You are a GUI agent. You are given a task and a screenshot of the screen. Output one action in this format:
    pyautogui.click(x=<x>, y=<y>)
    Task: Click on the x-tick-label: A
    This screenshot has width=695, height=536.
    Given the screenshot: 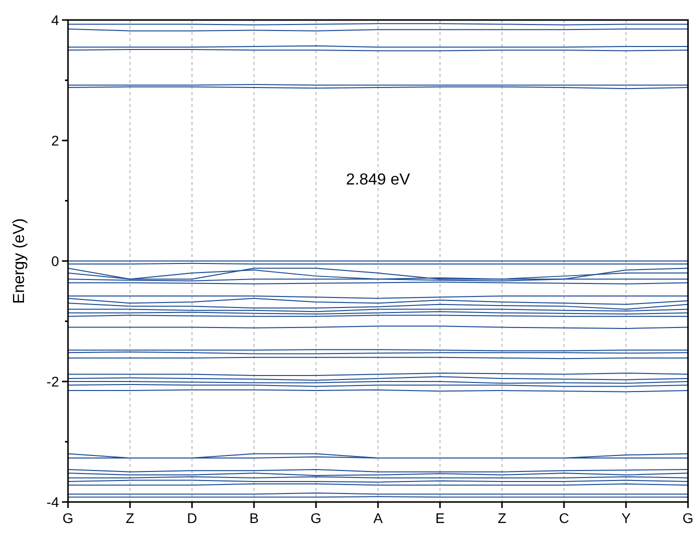 What is the action you would take?
    pyautogui.click(x=378, y=518)
    